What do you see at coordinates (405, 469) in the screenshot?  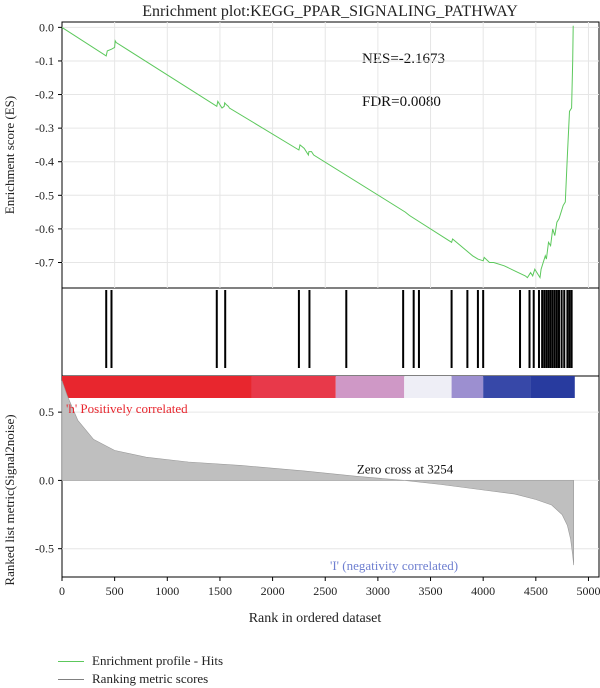 I see `zero-cross-label: Zero cross at 3254` at bounding box center [405, 469].